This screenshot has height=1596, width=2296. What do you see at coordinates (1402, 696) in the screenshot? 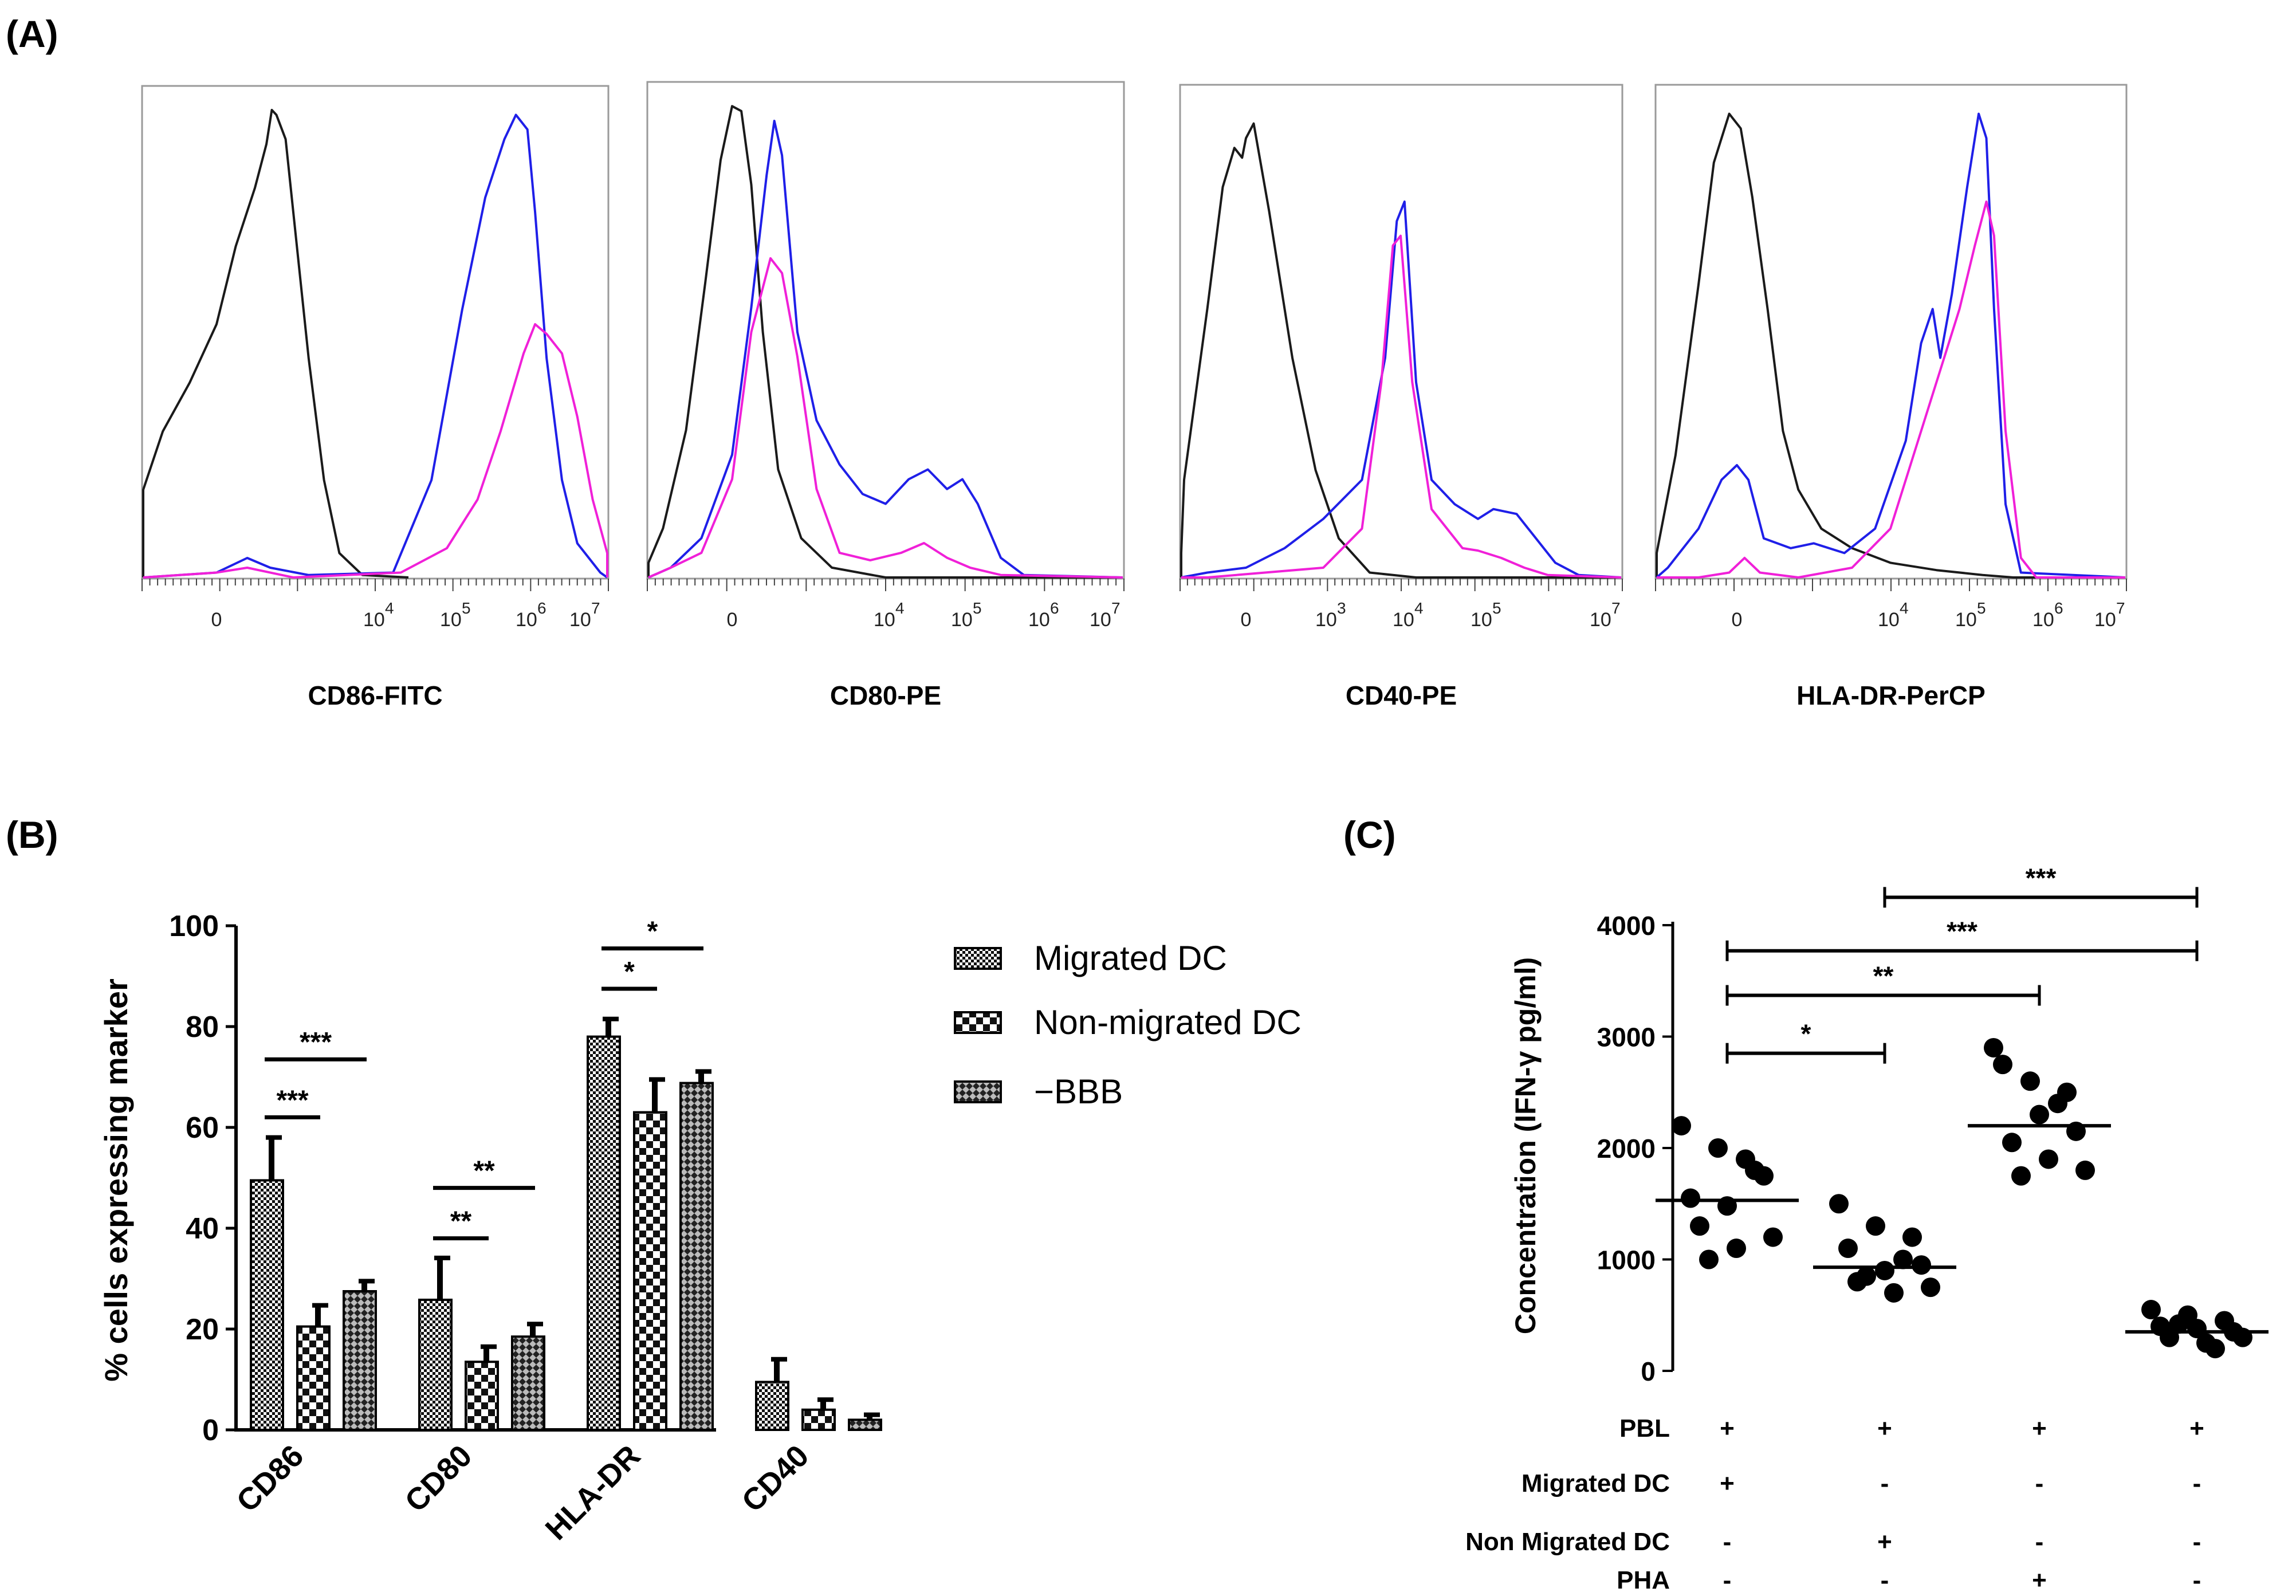
I see `x-axis-label: CD40-PE` at bounding box center [1402, 696].